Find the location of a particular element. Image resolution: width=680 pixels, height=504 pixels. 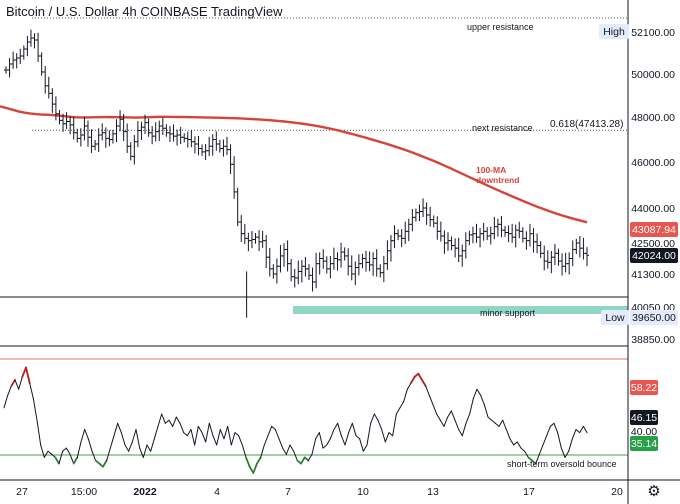

low-label-tag: Low is located at coordinates (615, 318).